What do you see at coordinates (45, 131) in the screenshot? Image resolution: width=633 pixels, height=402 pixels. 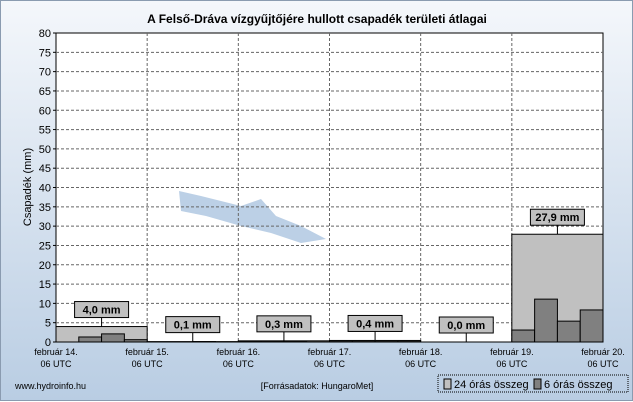 I see `y-tick-label: 55` at bounding box center [45, 131].